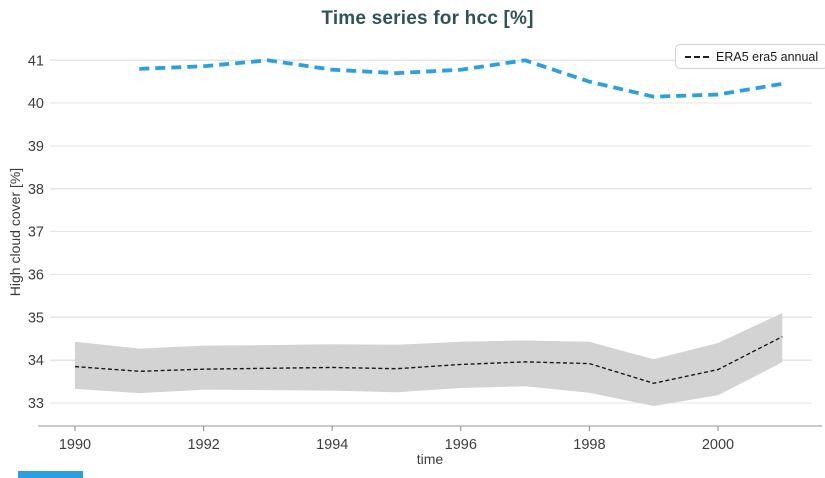 The image size is (825, 478). What do you see at coordinates (36, 104) in the screenshot?
I see `y-tick-label: 40` at bounding box center [36, 104].